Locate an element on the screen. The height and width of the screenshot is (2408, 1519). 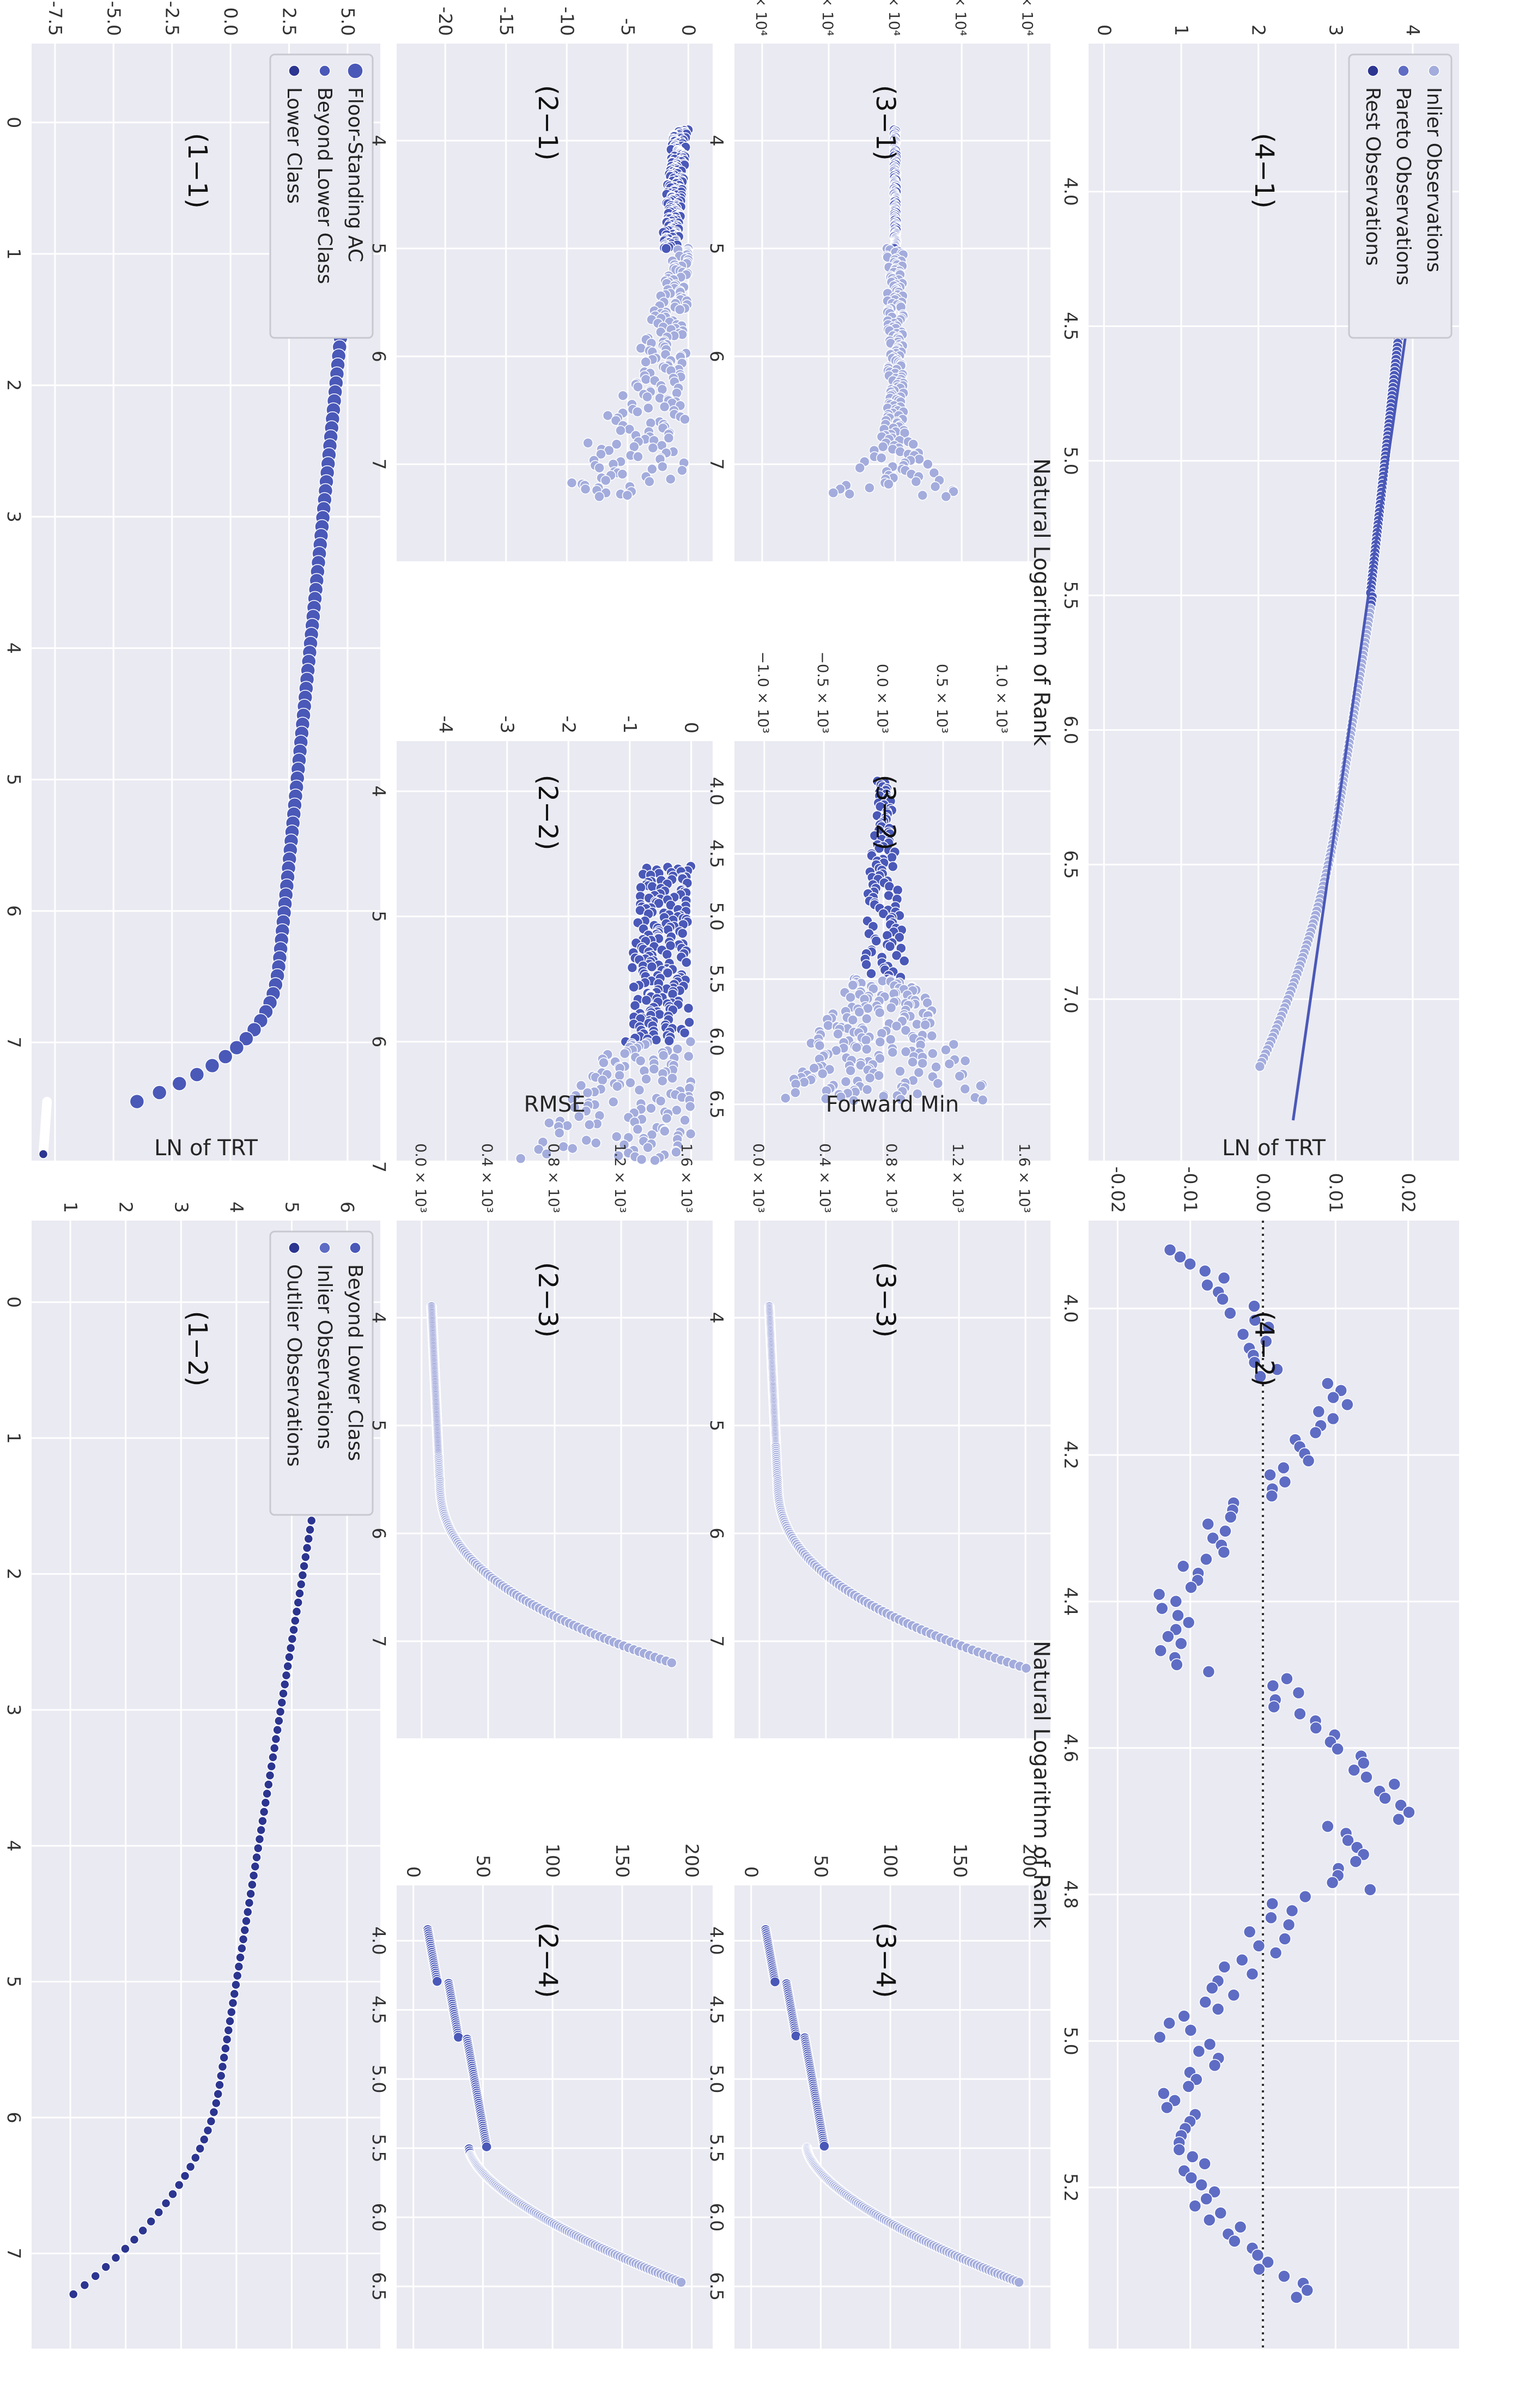
y-tick-label: 0.01 is located at coordinates (1335, 1193).